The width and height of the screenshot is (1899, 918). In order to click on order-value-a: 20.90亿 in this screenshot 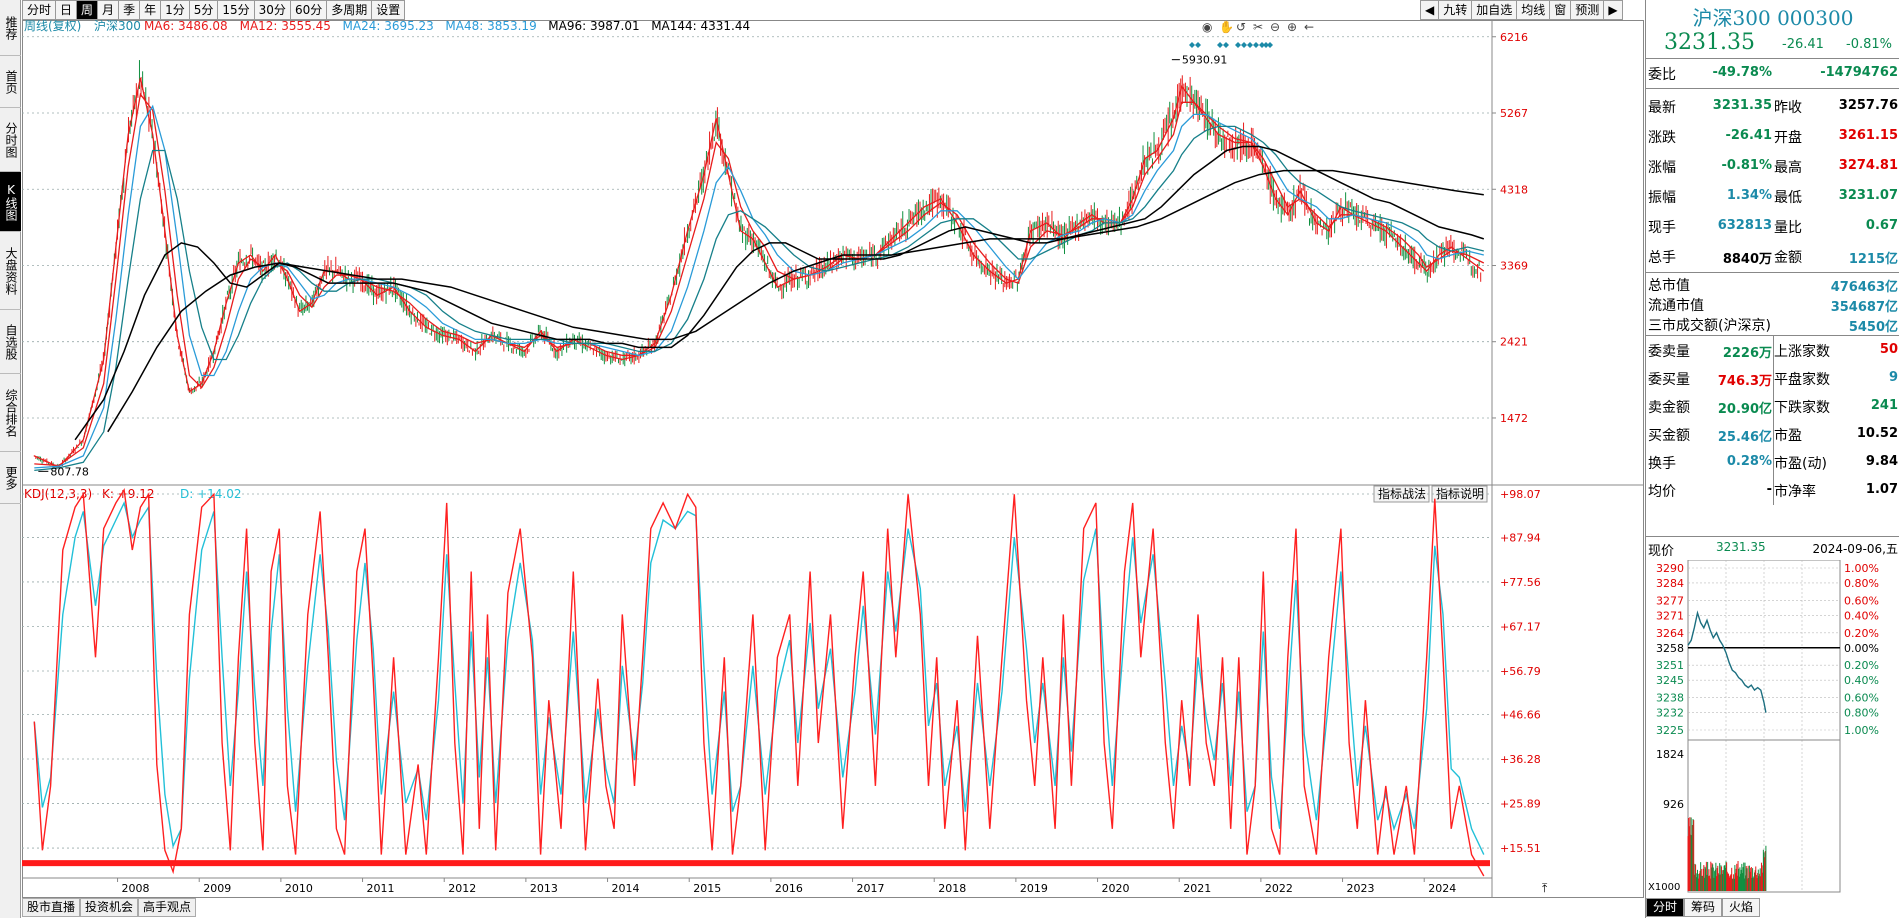, I will do `click(1744, 409)`.